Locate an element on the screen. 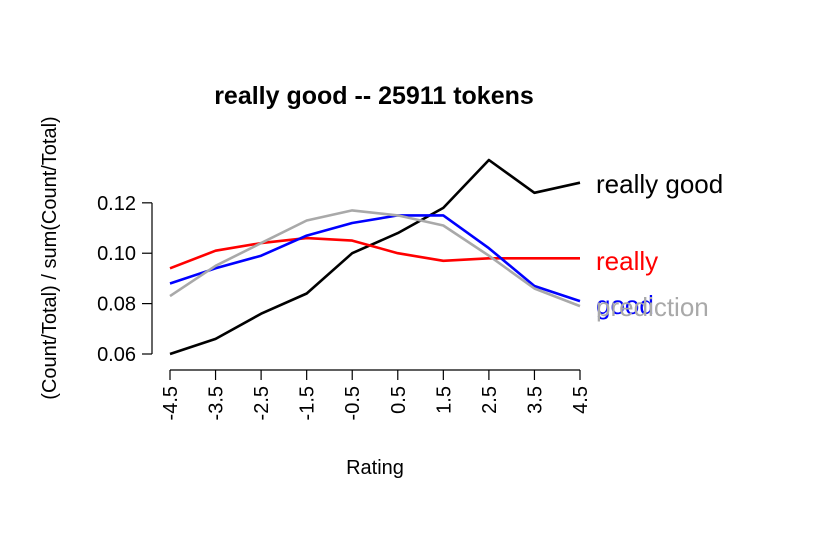 The image size is (839, 545). x-tick-label: 0.5 is located at coordinates (399, 400).